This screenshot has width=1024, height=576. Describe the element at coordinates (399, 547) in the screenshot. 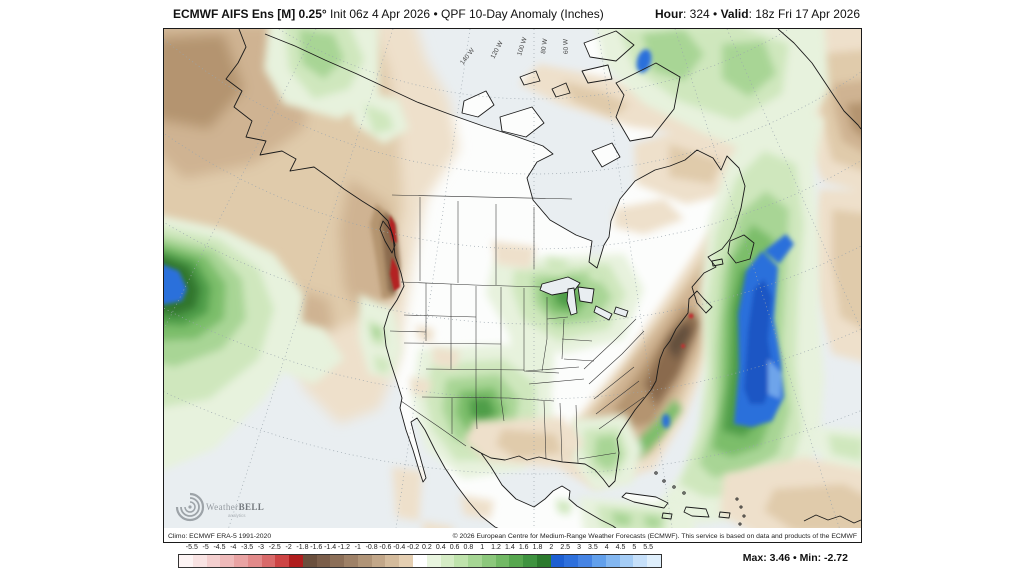

I see `color-scale-tick: -0.4` at that location.